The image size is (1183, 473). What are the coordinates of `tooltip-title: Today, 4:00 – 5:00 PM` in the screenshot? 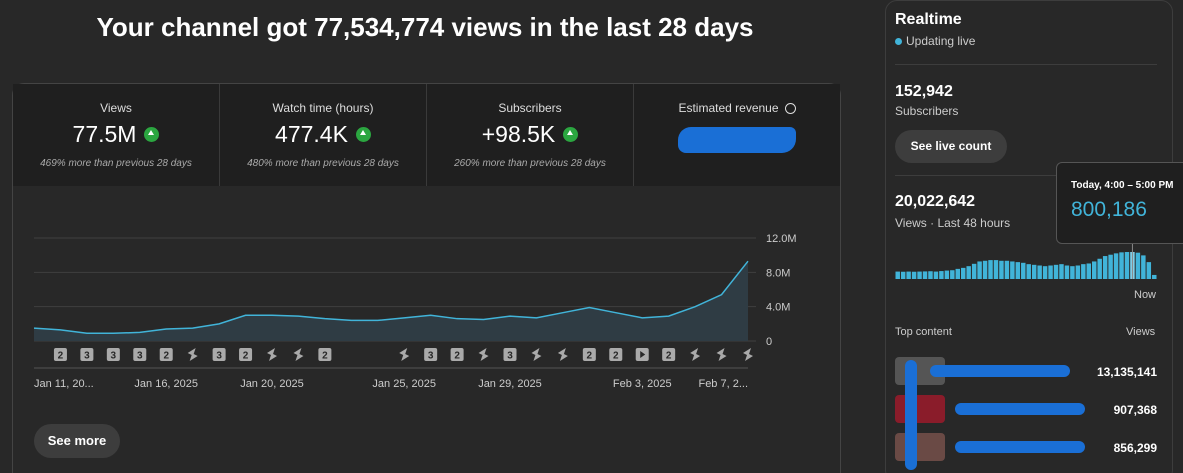 It's located at (1122, 185).